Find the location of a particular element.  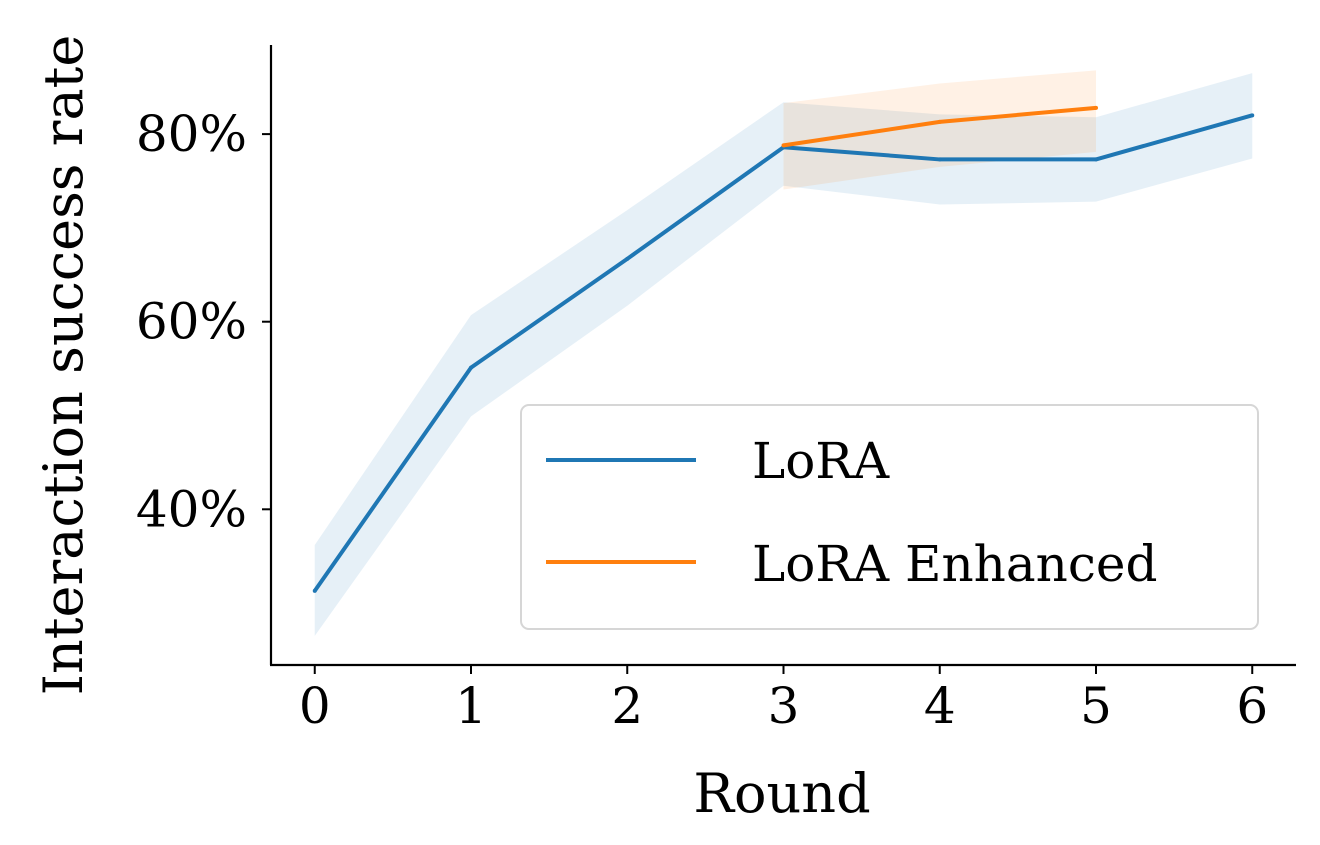

x-tick-label-5: 5 is located at coordinates (1096, 706).